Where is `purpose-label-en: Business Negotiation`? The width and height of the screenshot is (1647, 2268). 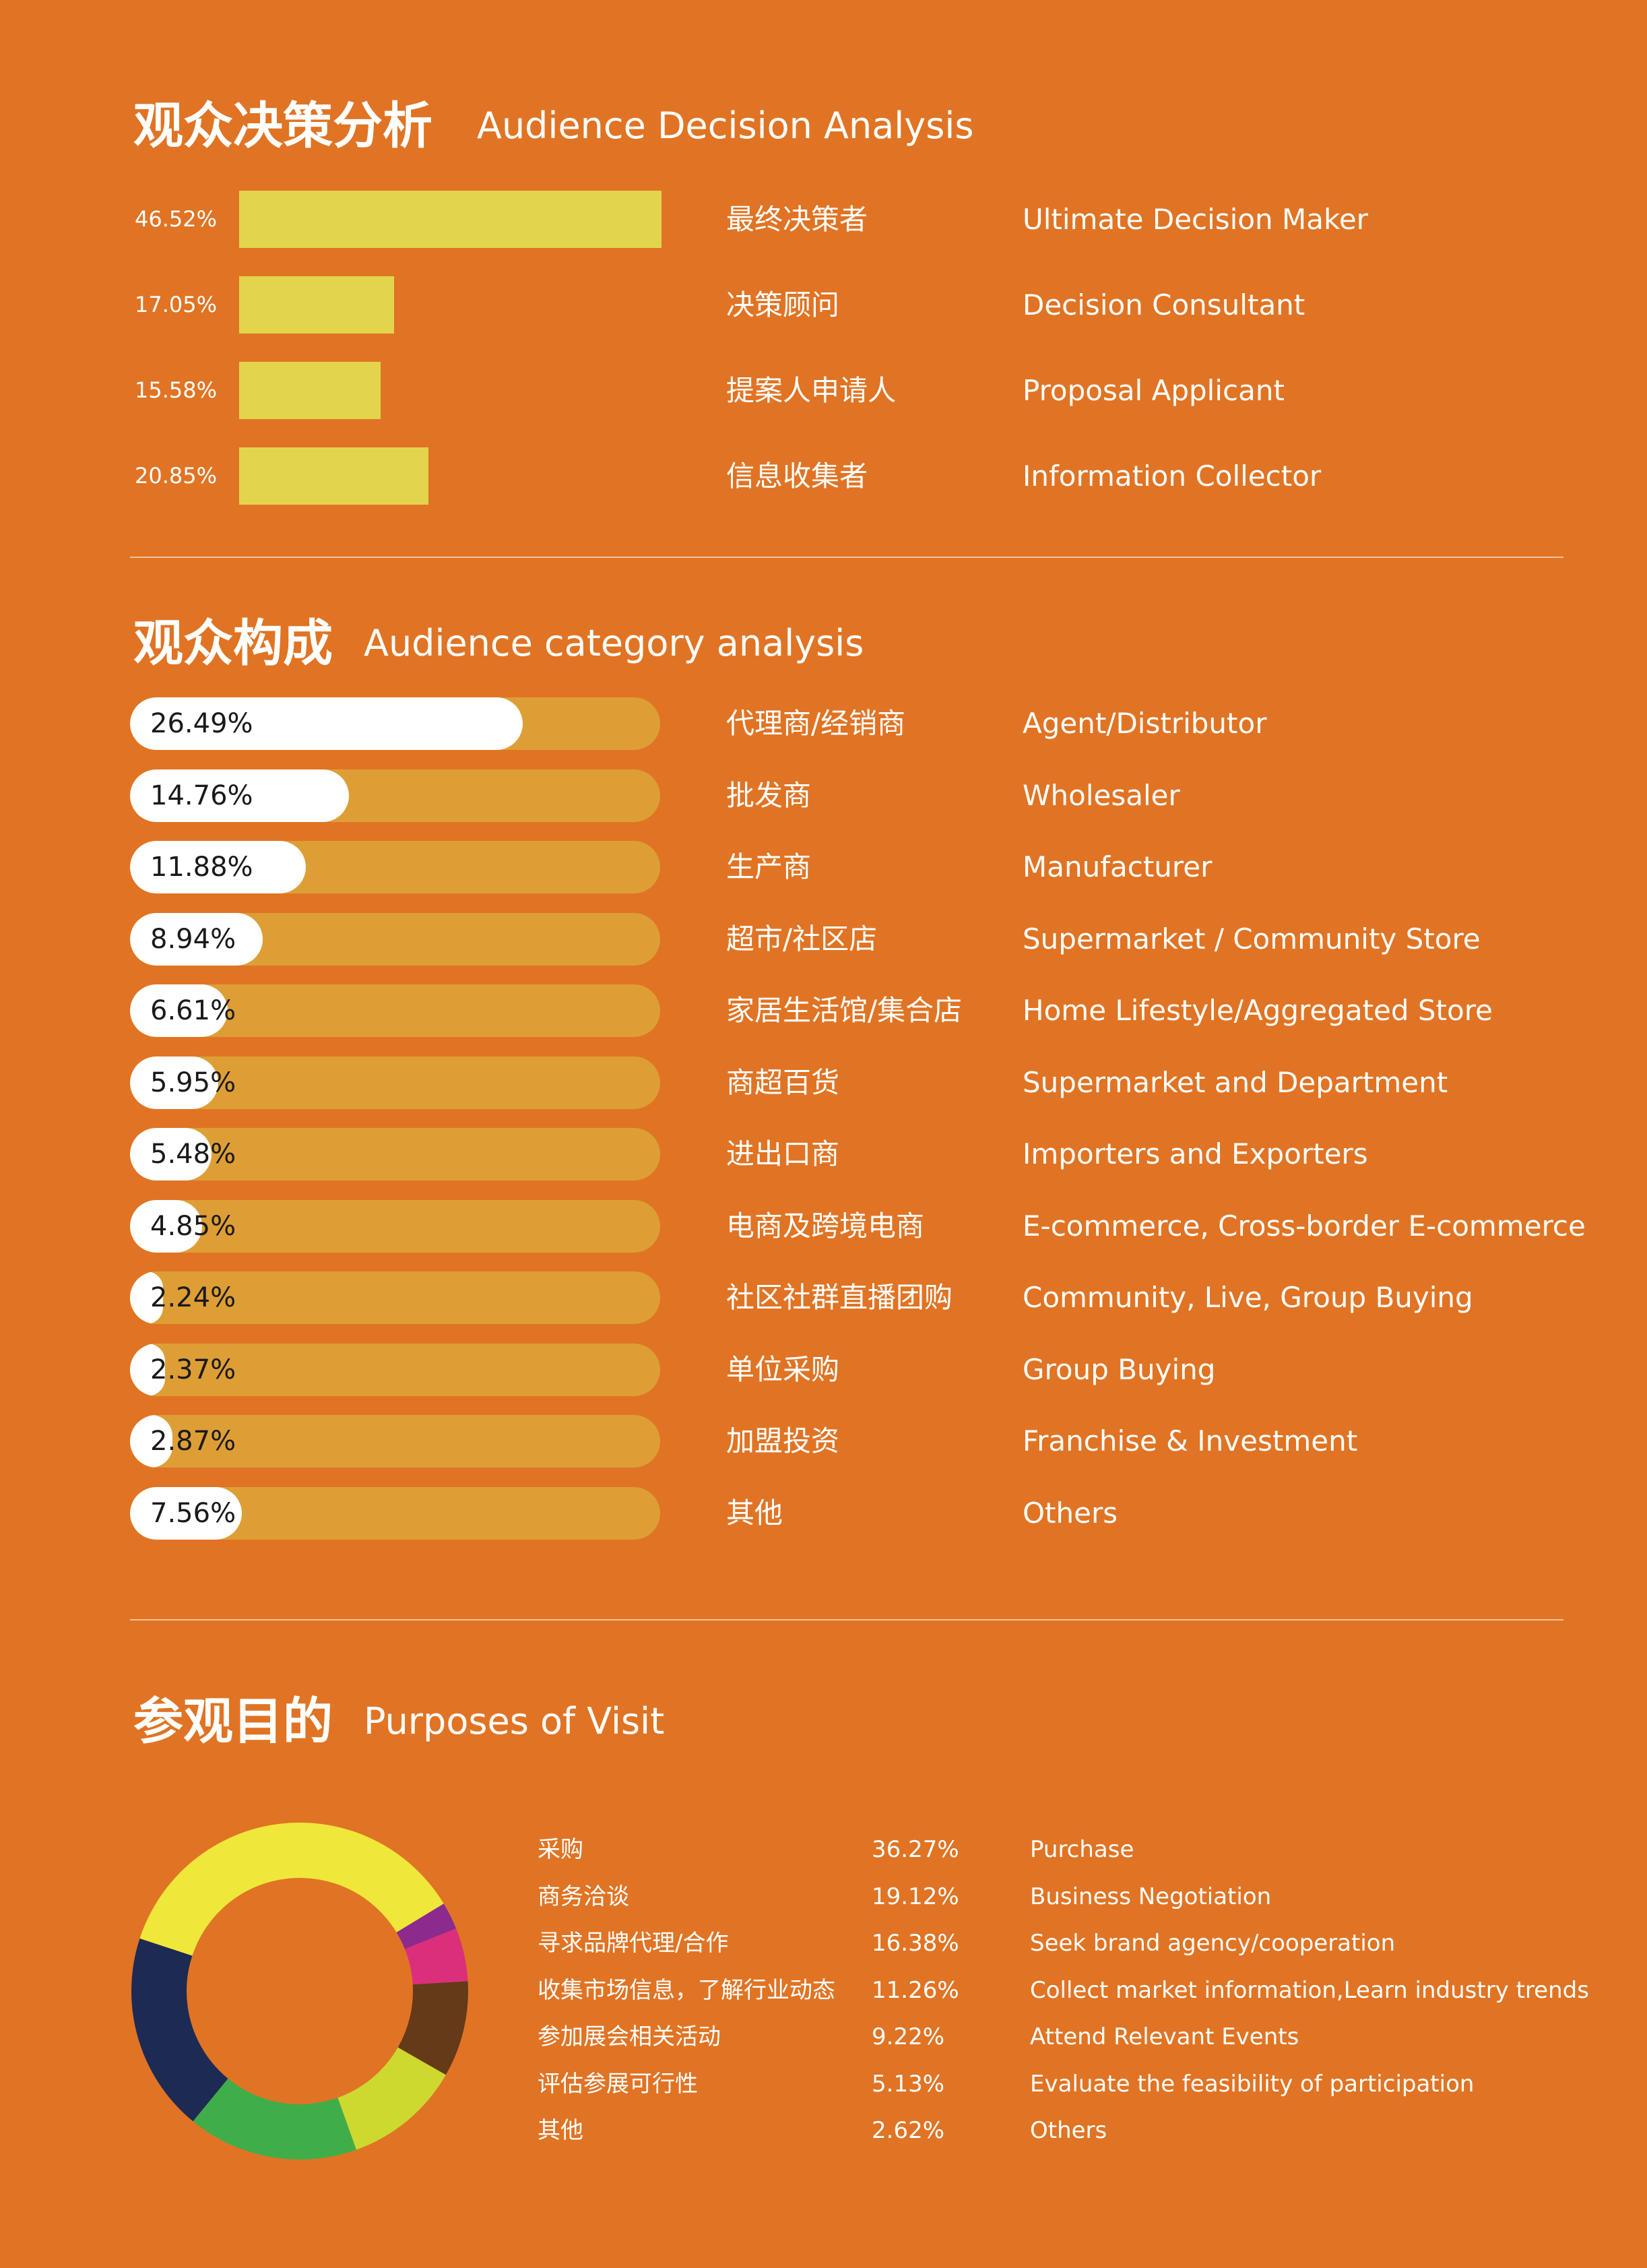 purpose-label-en: Business Negotiation is located at coordinates (1151, 1897).